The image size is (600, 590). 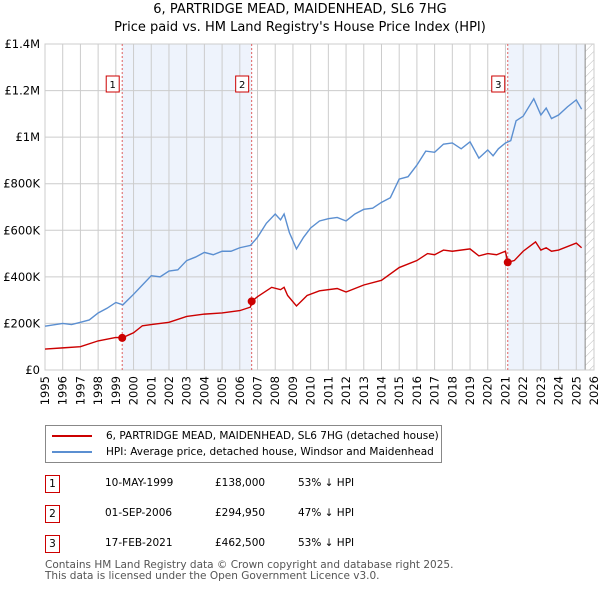 I want to click on x-tick-label: 1996, so click(x=63, y=390).